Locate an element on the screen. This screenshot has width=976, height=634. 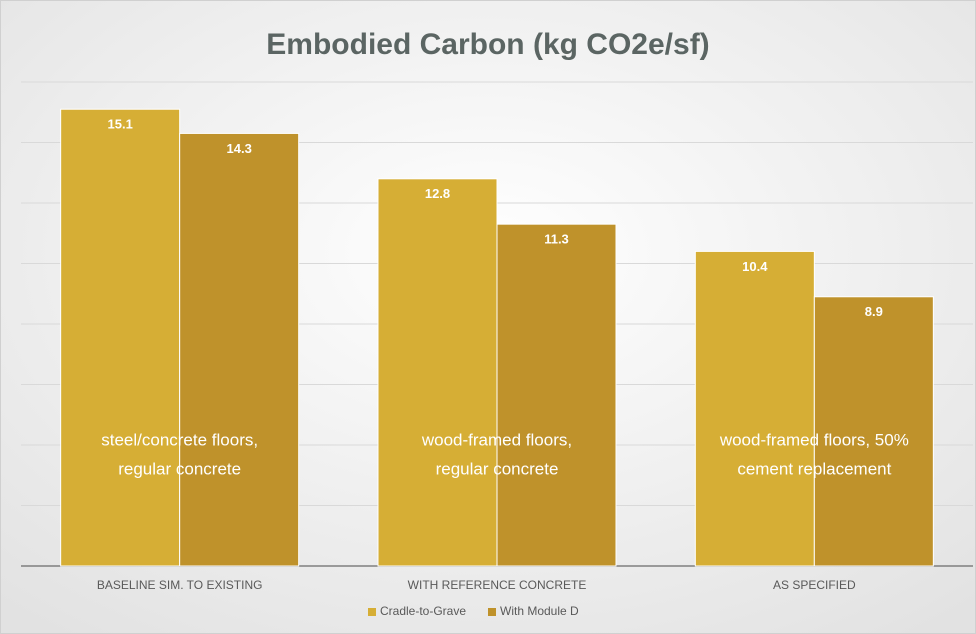
chart-title: Embodied Carbon (kg CO2e/sf) is located at coordinates (487, 44).